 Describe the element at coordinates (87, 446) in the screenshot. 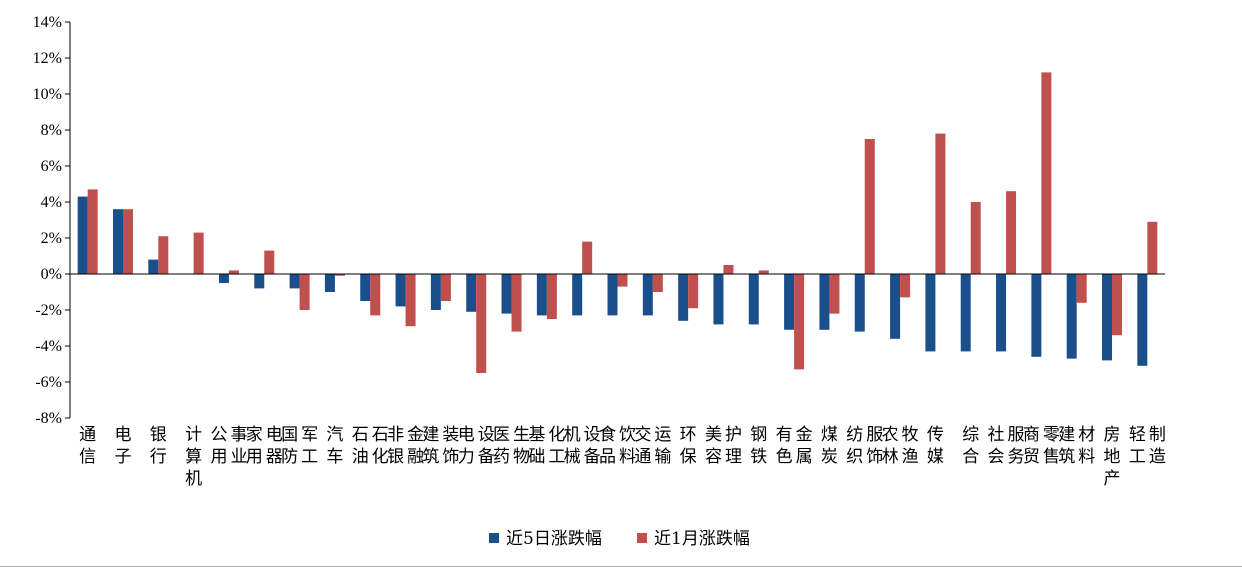

I see `x-tick-label-text: 通信` at that location.